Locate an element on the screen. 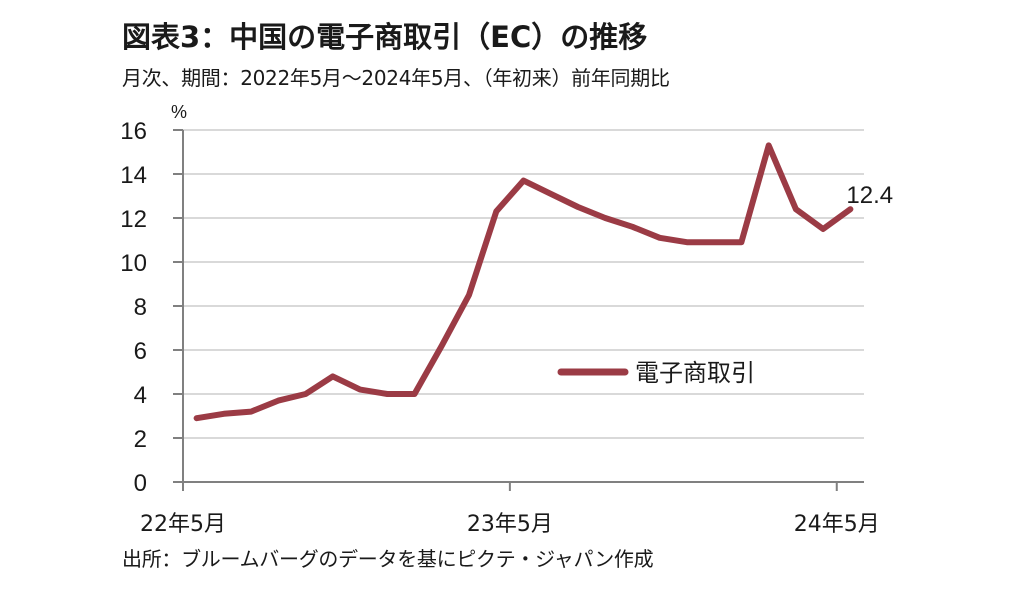 Image resolution: width=1012 pixels, height=598 pixels. legend-label: 電子商取引 is located at coordinates (695, 373).